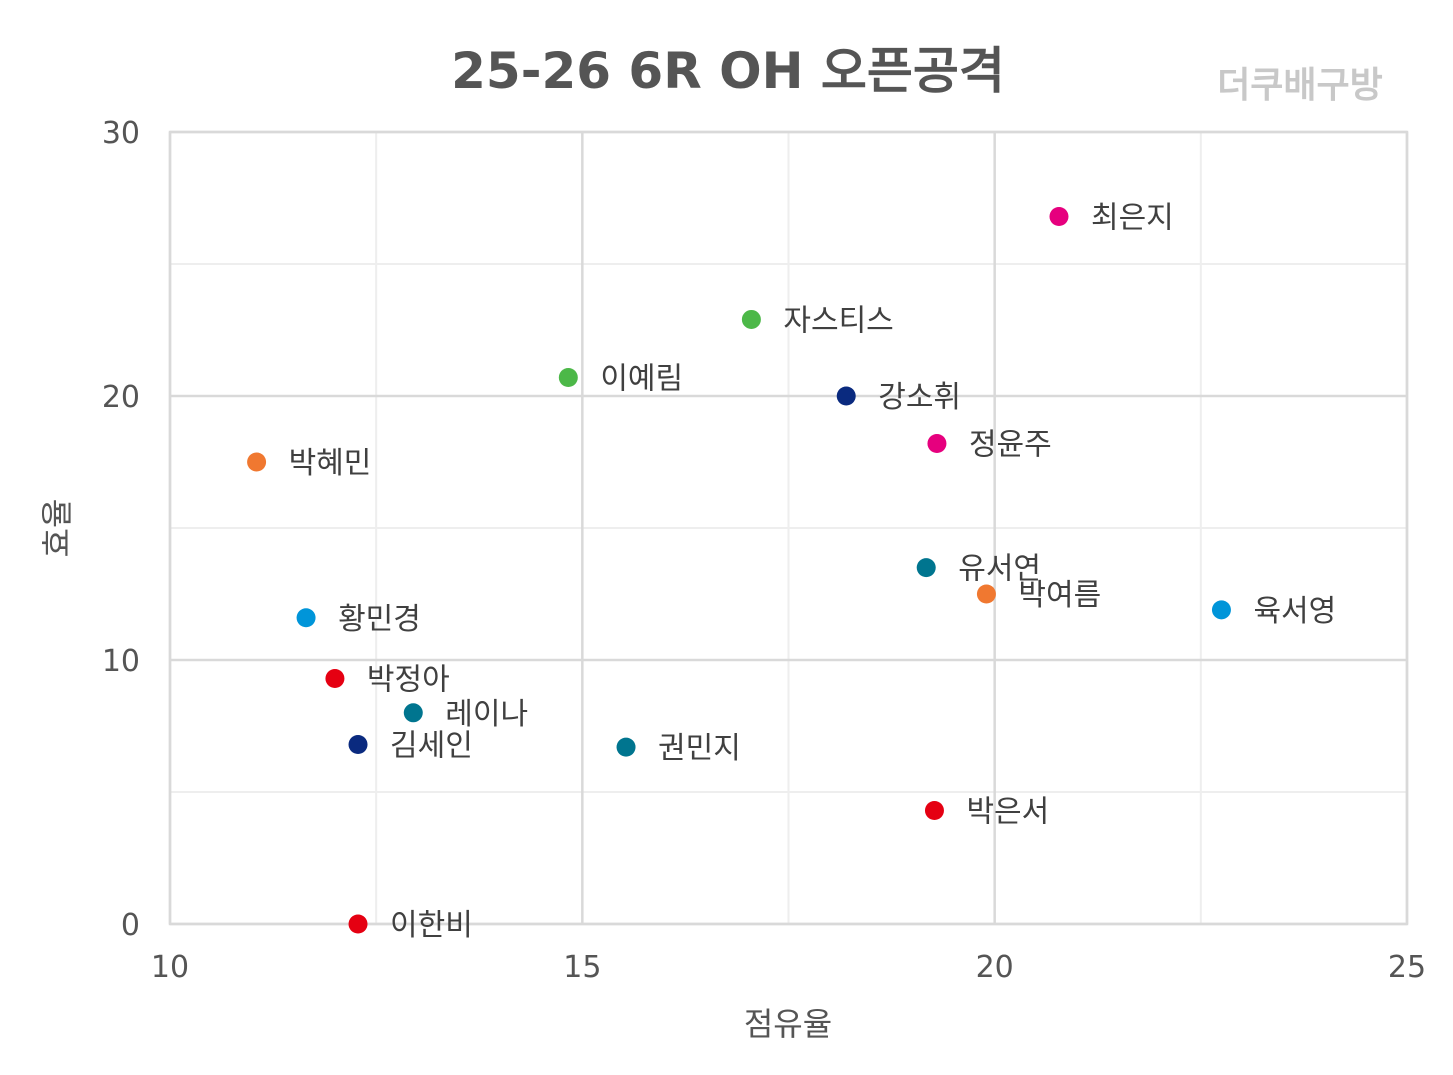 This screenshot has height=1075, width=1453. Describe the element at coordinates (57, 528) in the screenshot. I see `y-axis-label: 효율` at that location.